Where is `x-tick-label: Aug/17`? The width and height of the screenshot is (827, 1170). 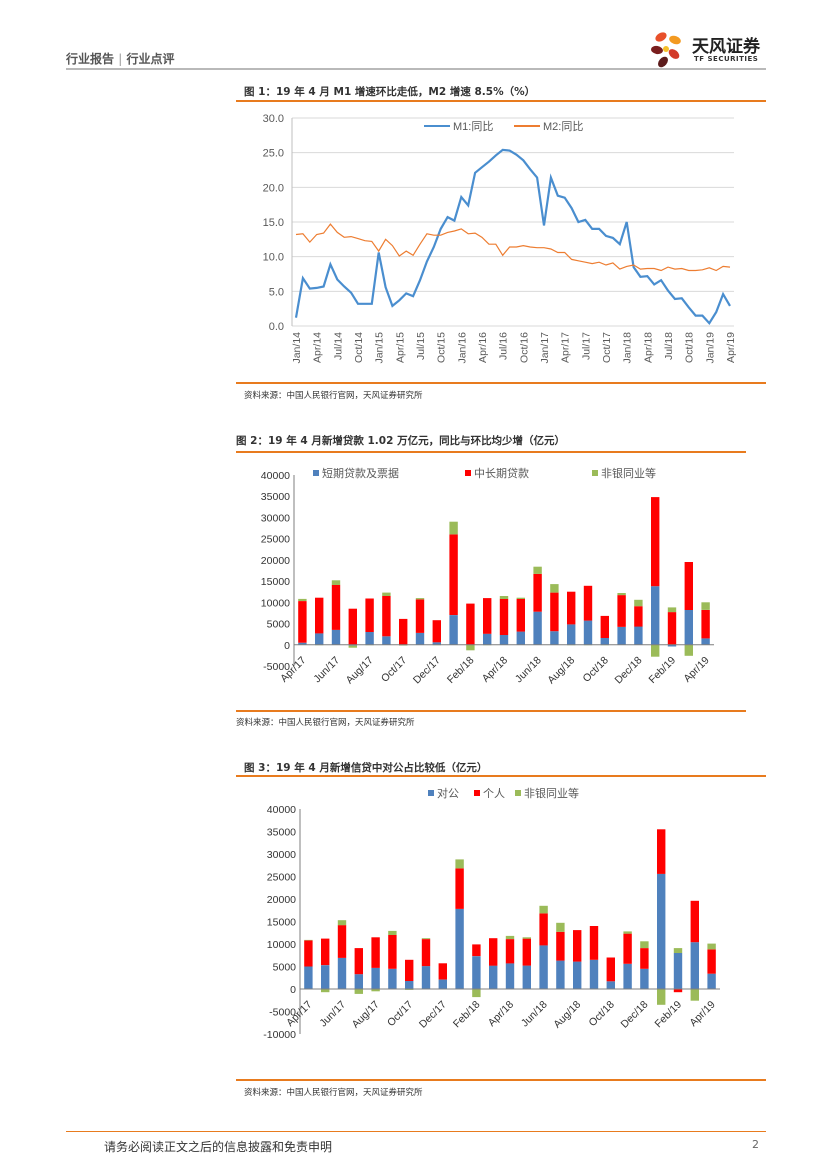
x-tick-label: Aug/17 is located at coordinates (366, 1015).